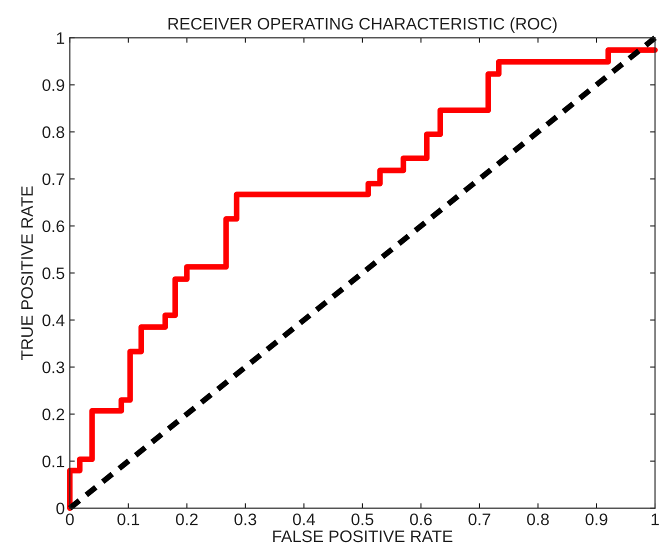  I want to click on x-axis-title: FALSE POSITIVE RATE, so click(362, 536).